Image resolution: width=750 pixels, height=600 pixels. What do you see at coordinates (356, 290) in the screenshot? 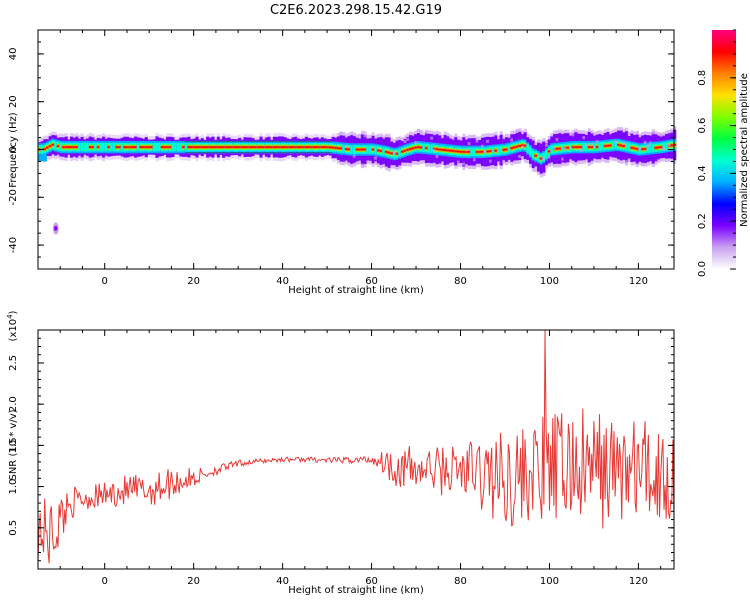
I see `spectrogram-xlabel: Height of straight line (km)` at bounding box center [356, 290].